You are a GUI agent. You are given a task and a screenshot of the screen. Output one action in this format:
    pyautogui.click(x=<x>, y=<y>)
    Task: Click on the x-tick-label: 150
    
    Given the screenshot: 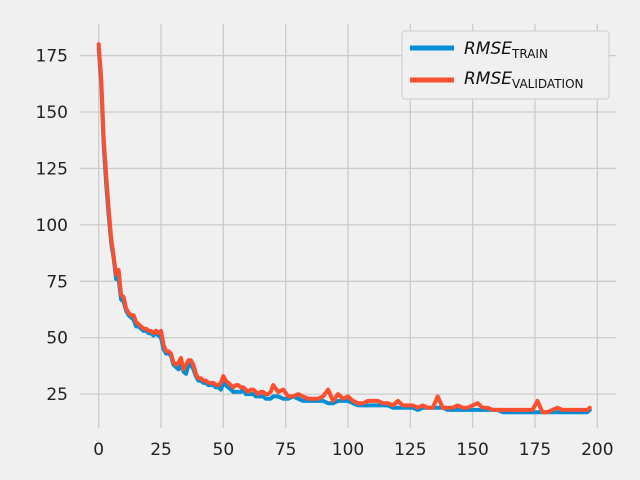 What is the action you would take?
    pyautogui.click(x=472, y=450)
    